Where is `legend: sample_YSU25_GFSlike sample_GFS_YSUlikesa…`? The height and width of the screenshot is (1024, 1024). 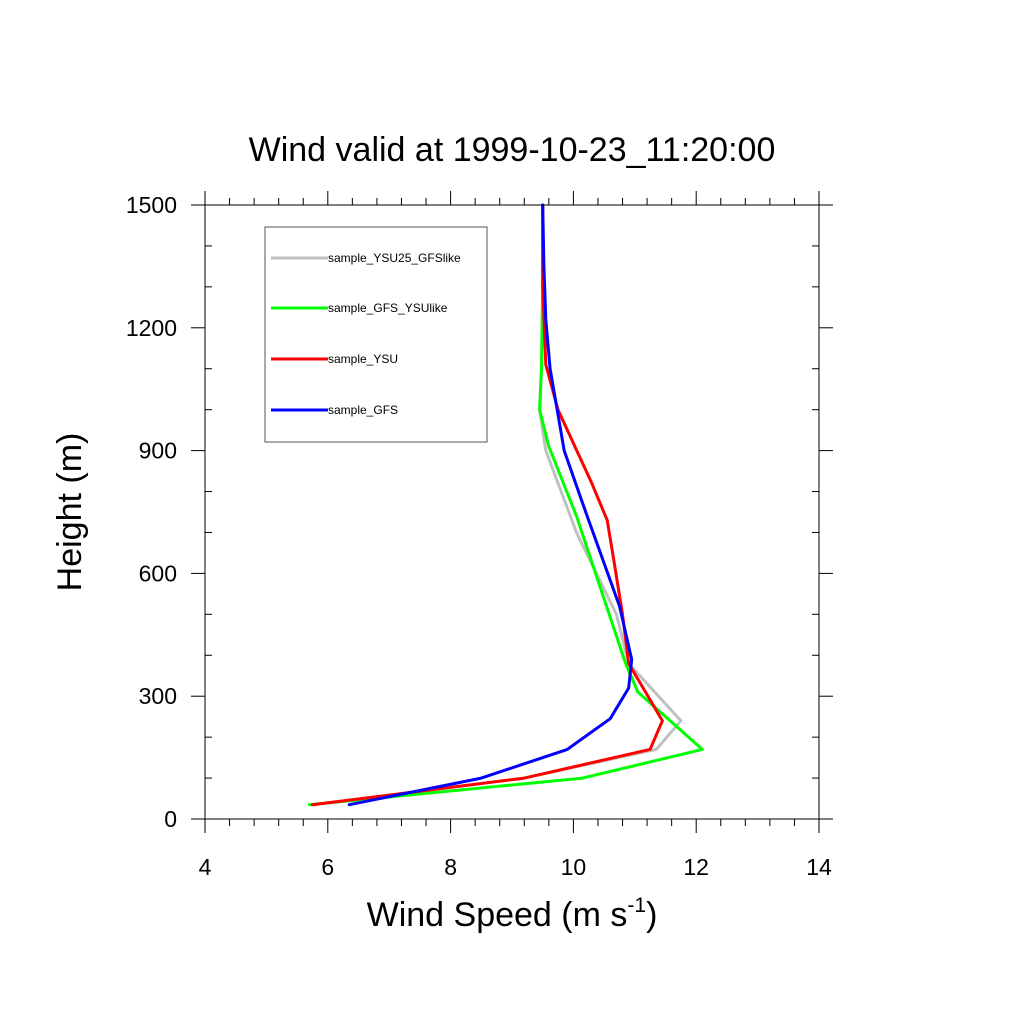
legend: sample_YSU25_GFSlike sample_GFS_YSUlikesa… is located at coordinates (376, 334).